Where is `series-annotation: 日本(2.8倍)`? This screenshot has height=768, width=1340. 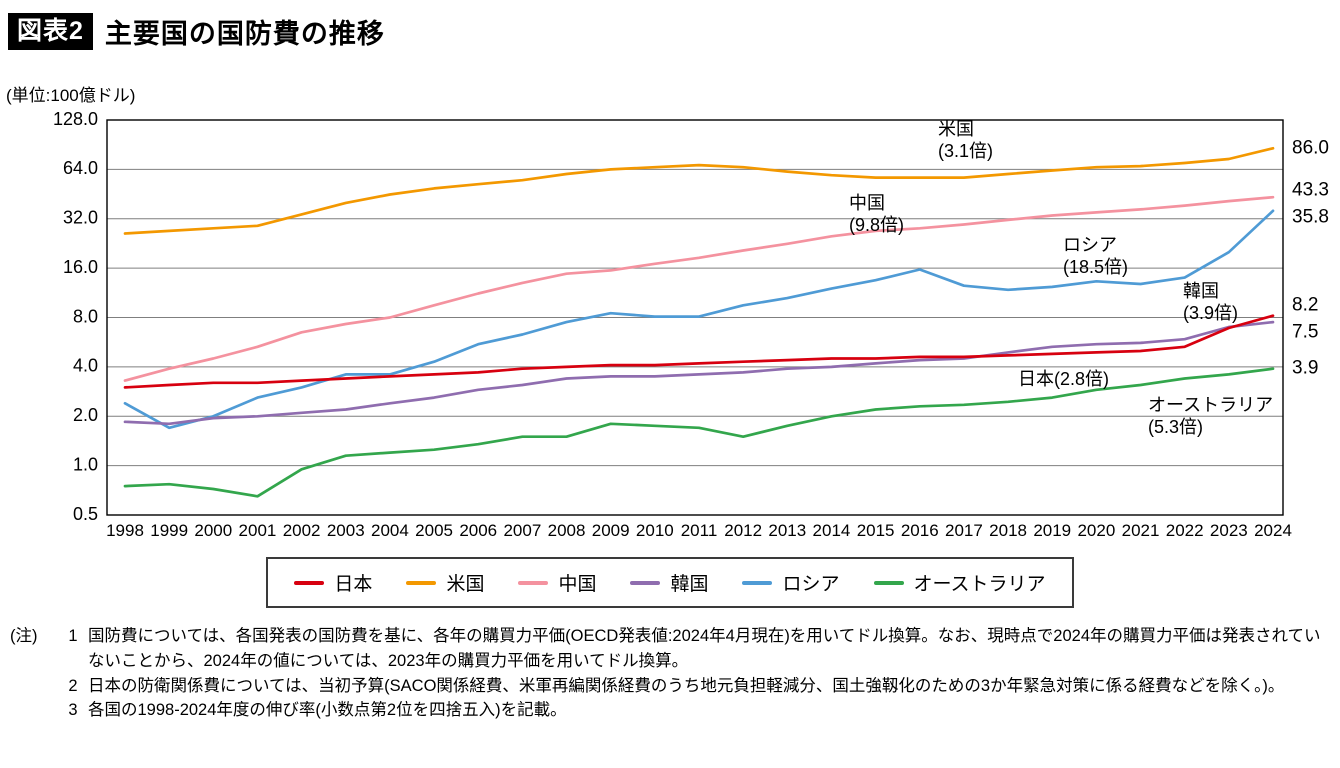
series-annotation: 日本(2.8倍) is located at coordinates (1063, 379).